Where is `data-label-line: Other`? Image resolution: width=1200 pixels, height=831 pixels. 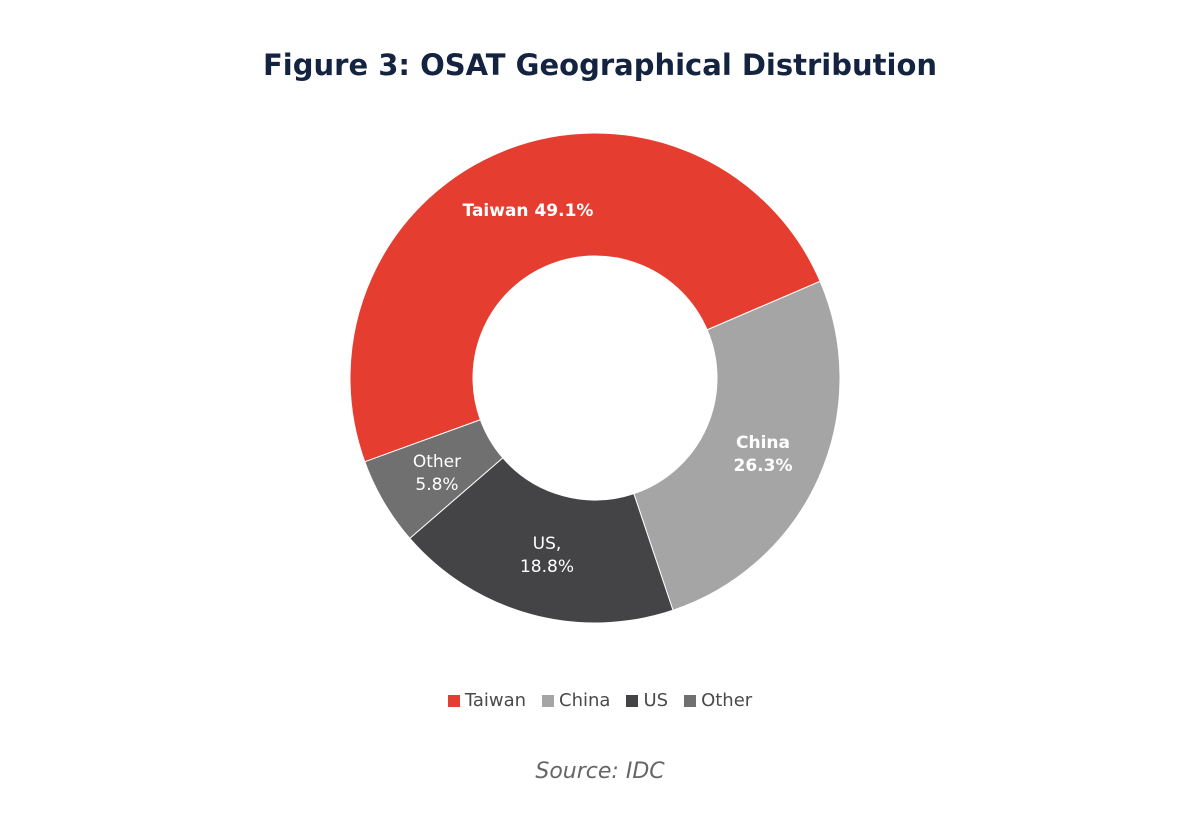 data-label-line: Other is located at coordinates (437, 462).